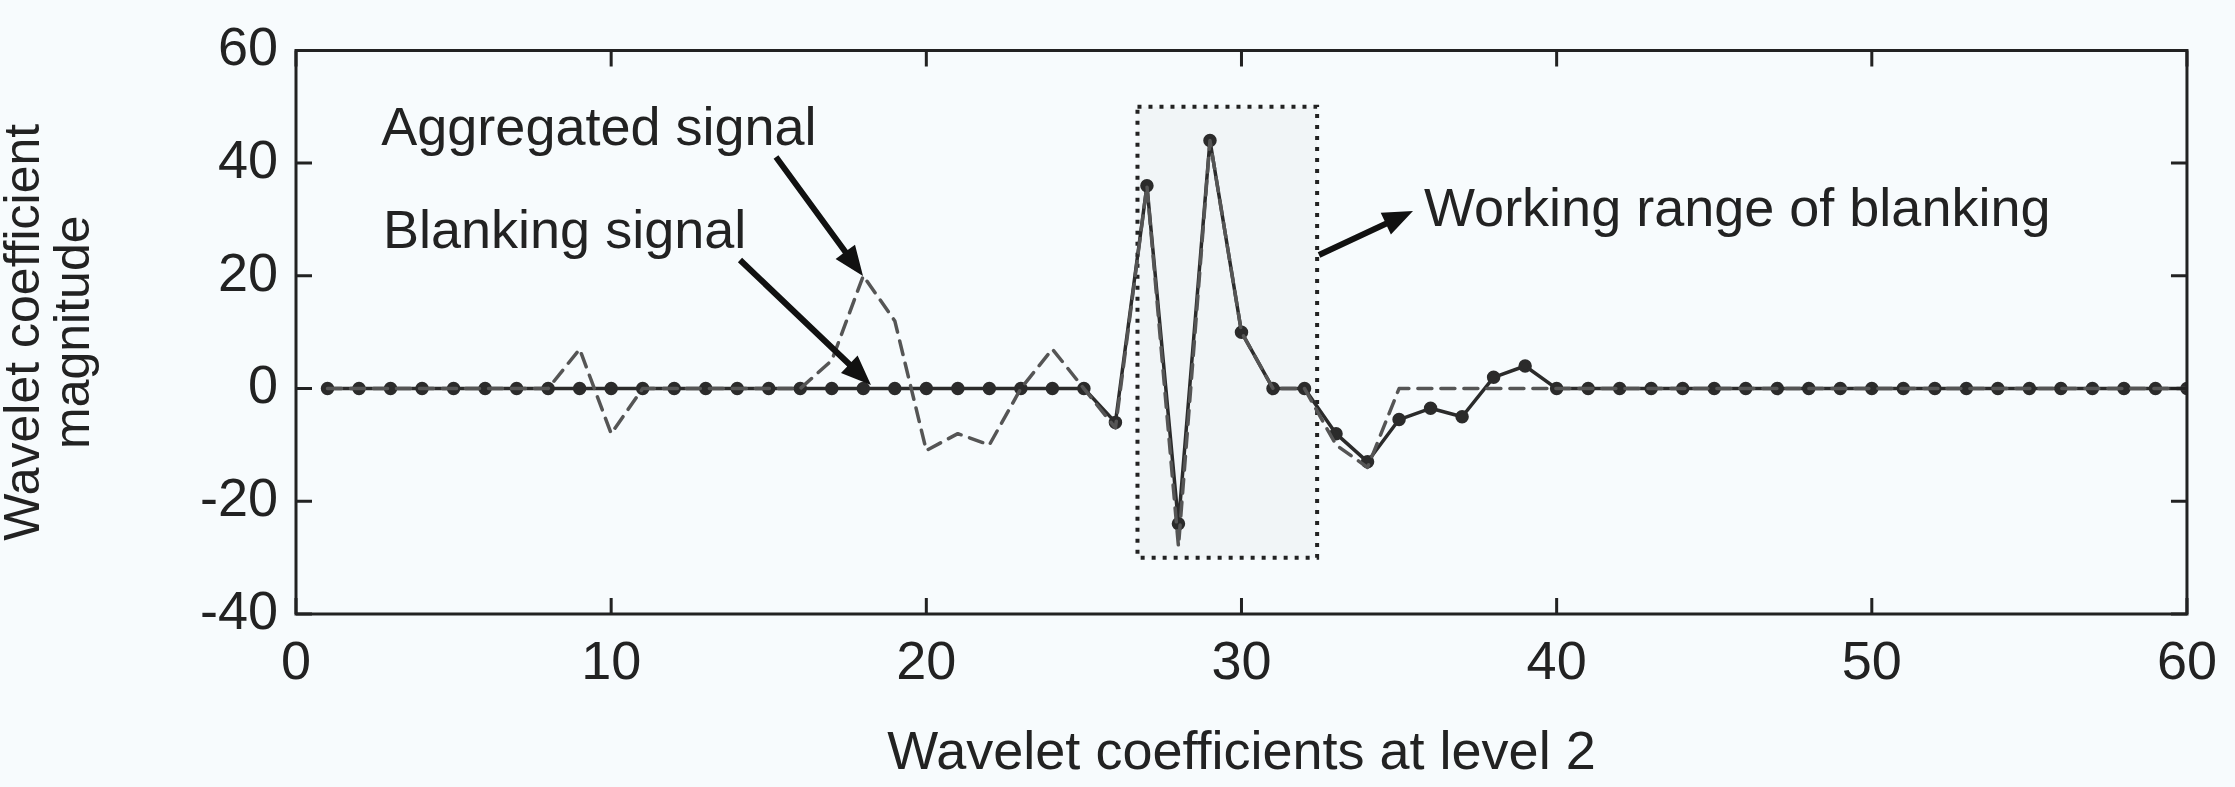 The height and width of the screenshot is (787, 2235). I want to click on y-axis-title: Wavelet coefficient magnitude, so click(50, 332).